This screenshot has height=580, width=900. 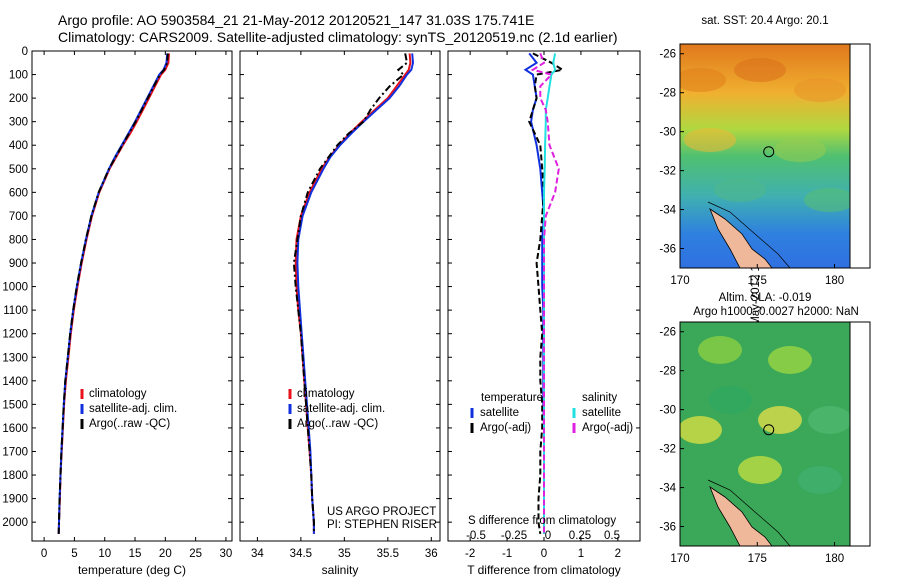 I want to click on y-tick-label: -26, so click(x=667, y=333).